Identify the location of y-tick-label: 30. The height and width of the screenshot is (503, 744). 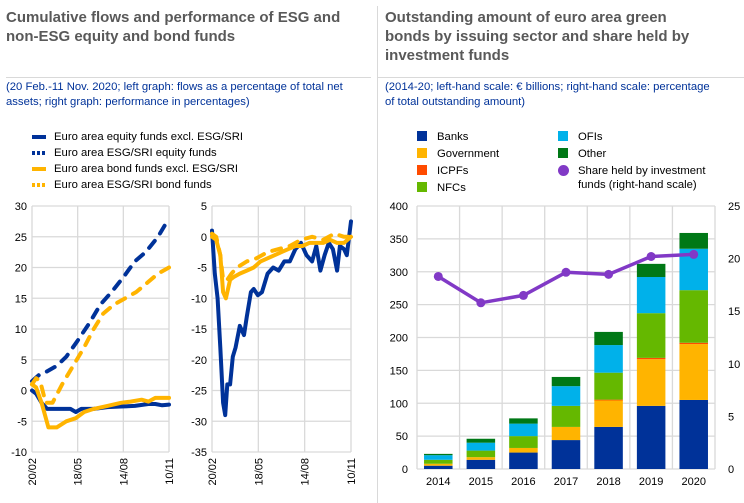
(21, 207).